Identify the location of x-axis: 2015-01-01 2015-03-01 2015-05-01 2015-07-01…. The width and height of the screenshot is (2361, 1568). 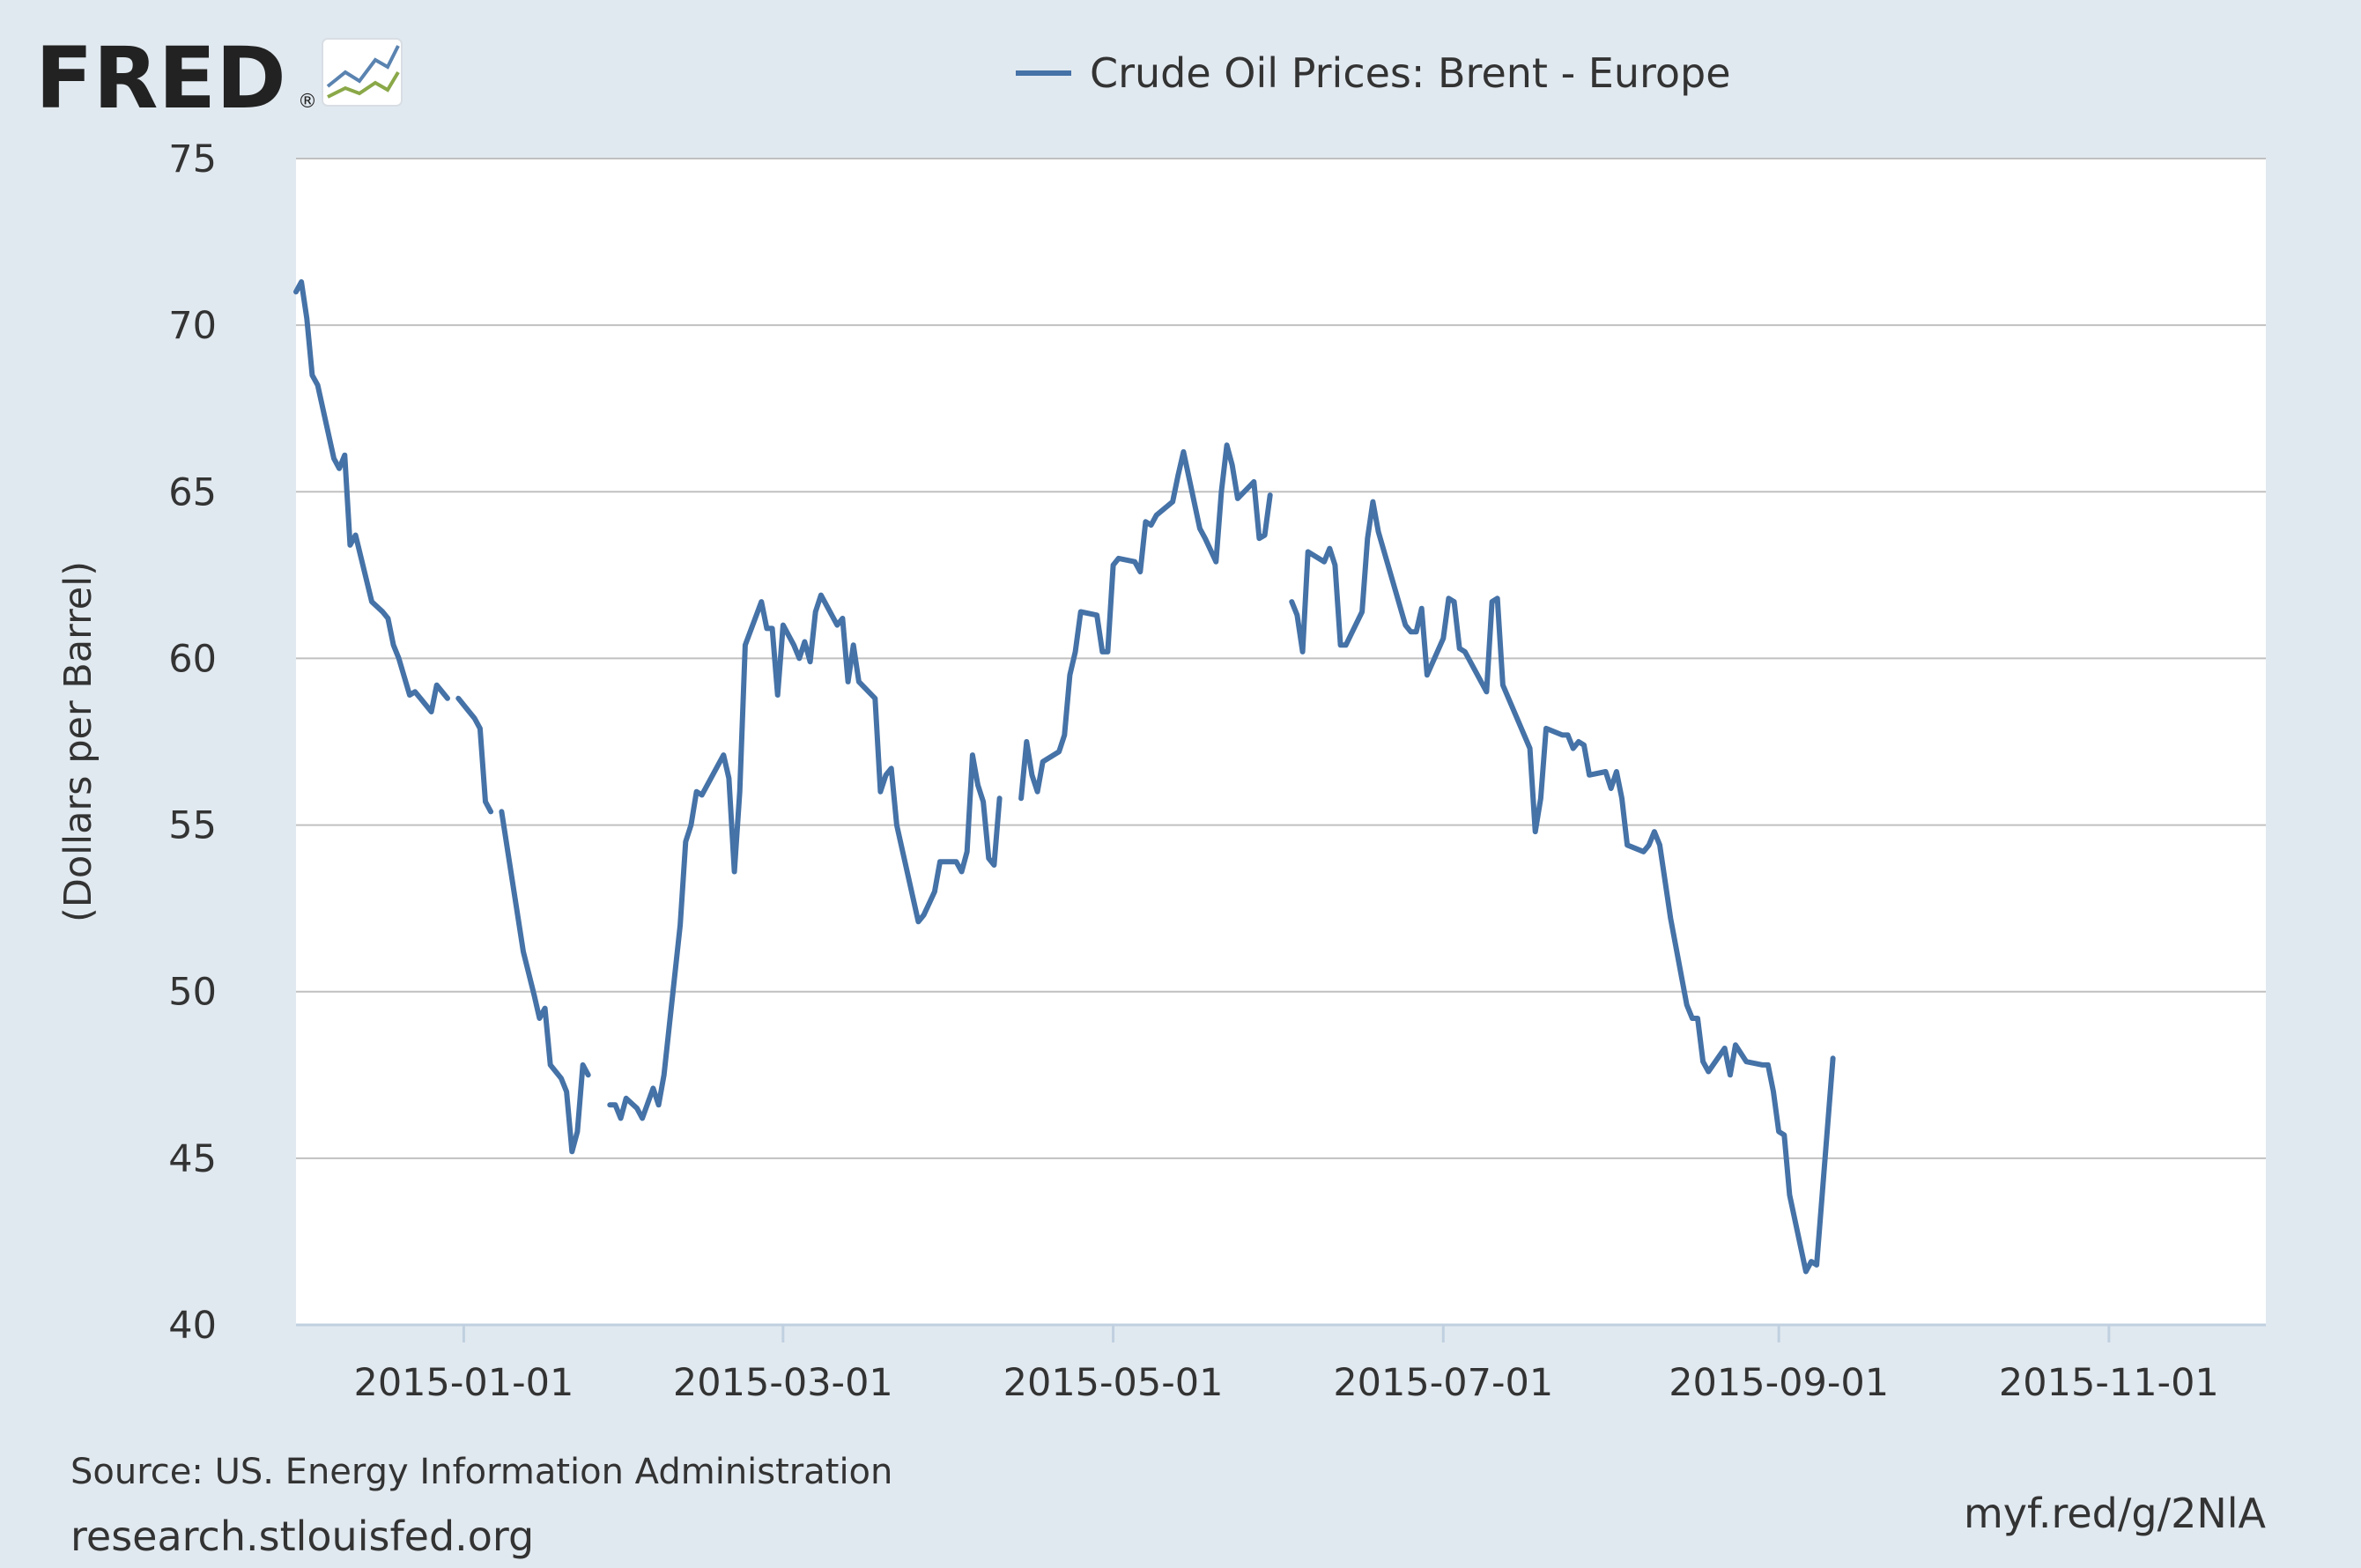
(1281, 1364).